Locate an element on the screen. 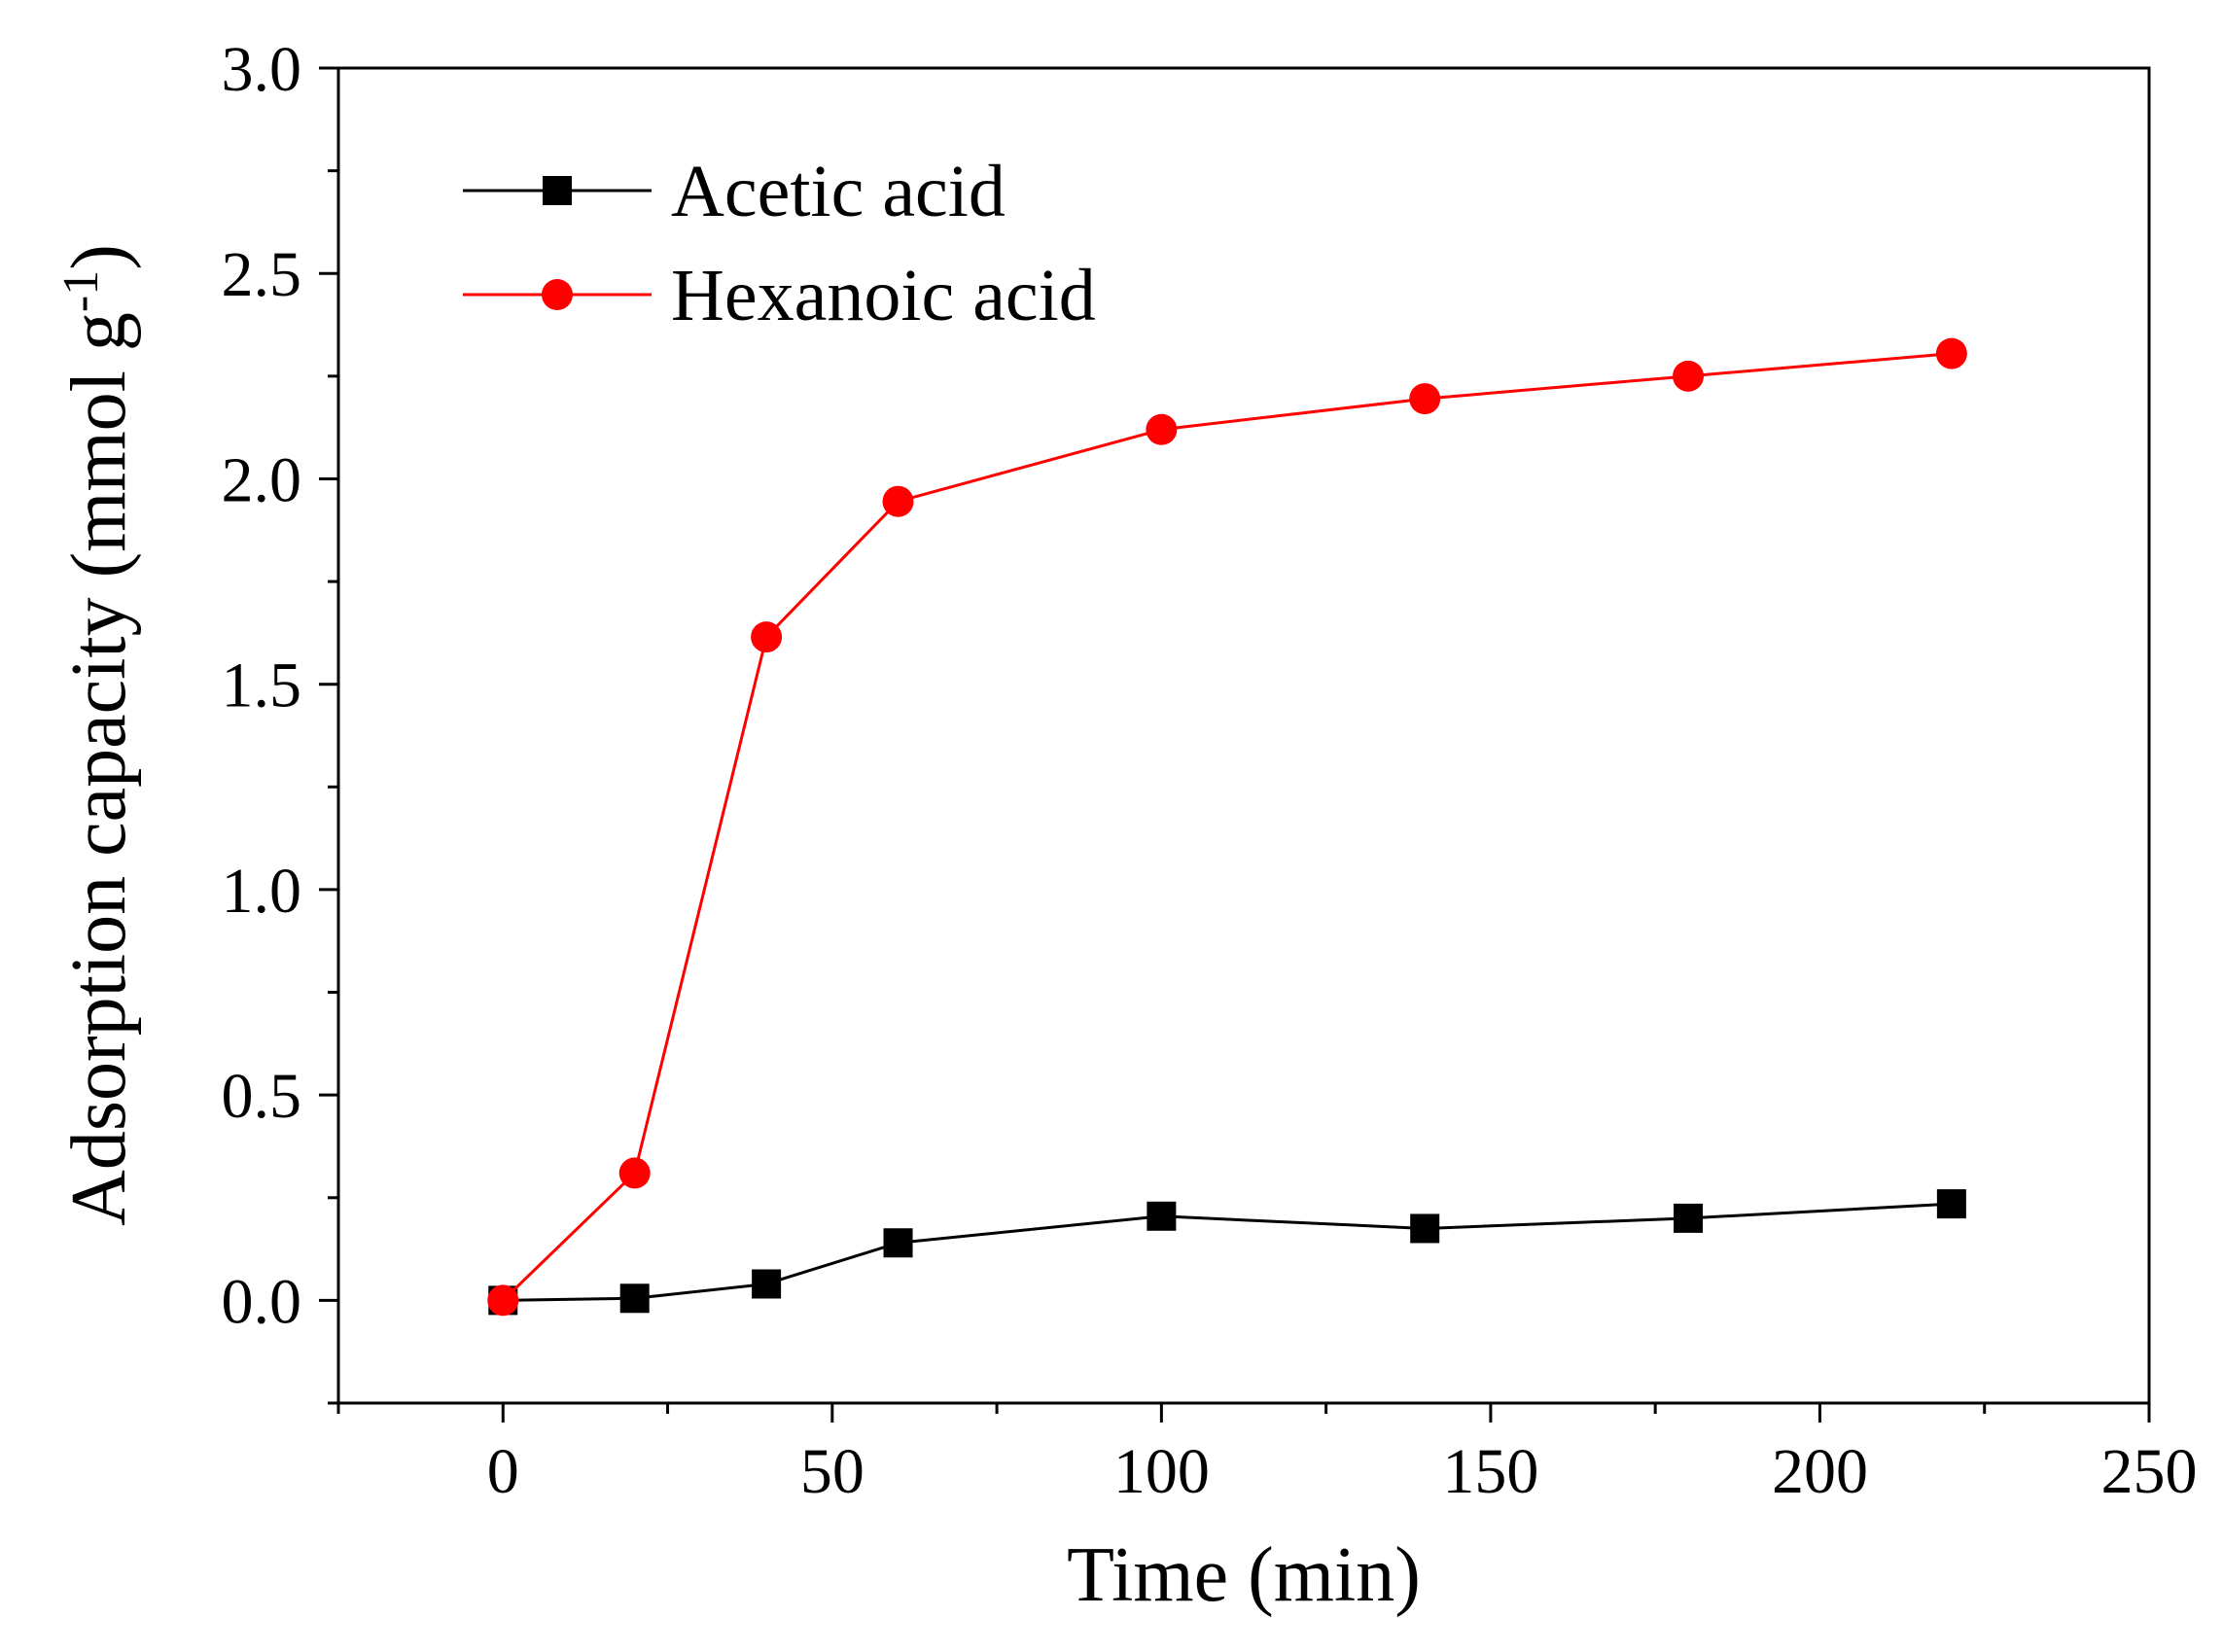 Image resolution: width=2223 pixels, height=1652 pixels. legend-marker-acetic is located at coordinates (557, 190).